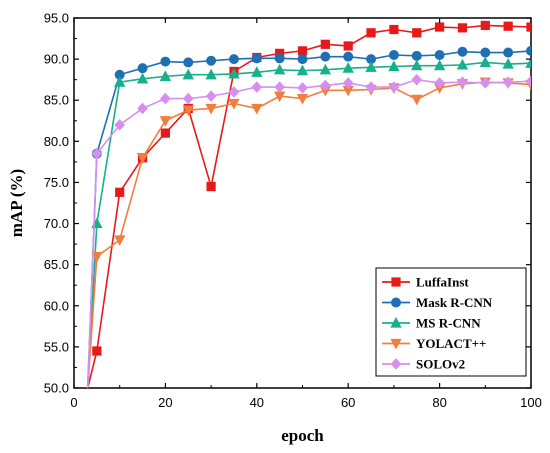 The width and height of the screenshot is (550, 453). I want to click on y-axis-label: mAP (%), so click(16, 203).